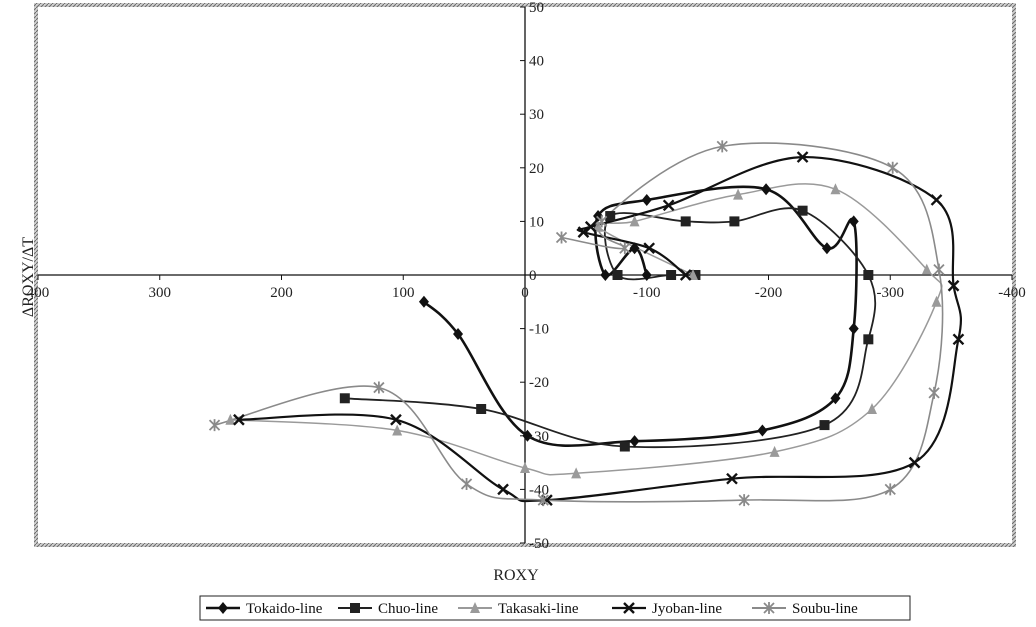 The image size is (1036, 627). What do you see at coordinates (408, 609) in the screenshot?
I see `legend-label-chuo-line: Chuo-line` at bounding box center [408, 609].